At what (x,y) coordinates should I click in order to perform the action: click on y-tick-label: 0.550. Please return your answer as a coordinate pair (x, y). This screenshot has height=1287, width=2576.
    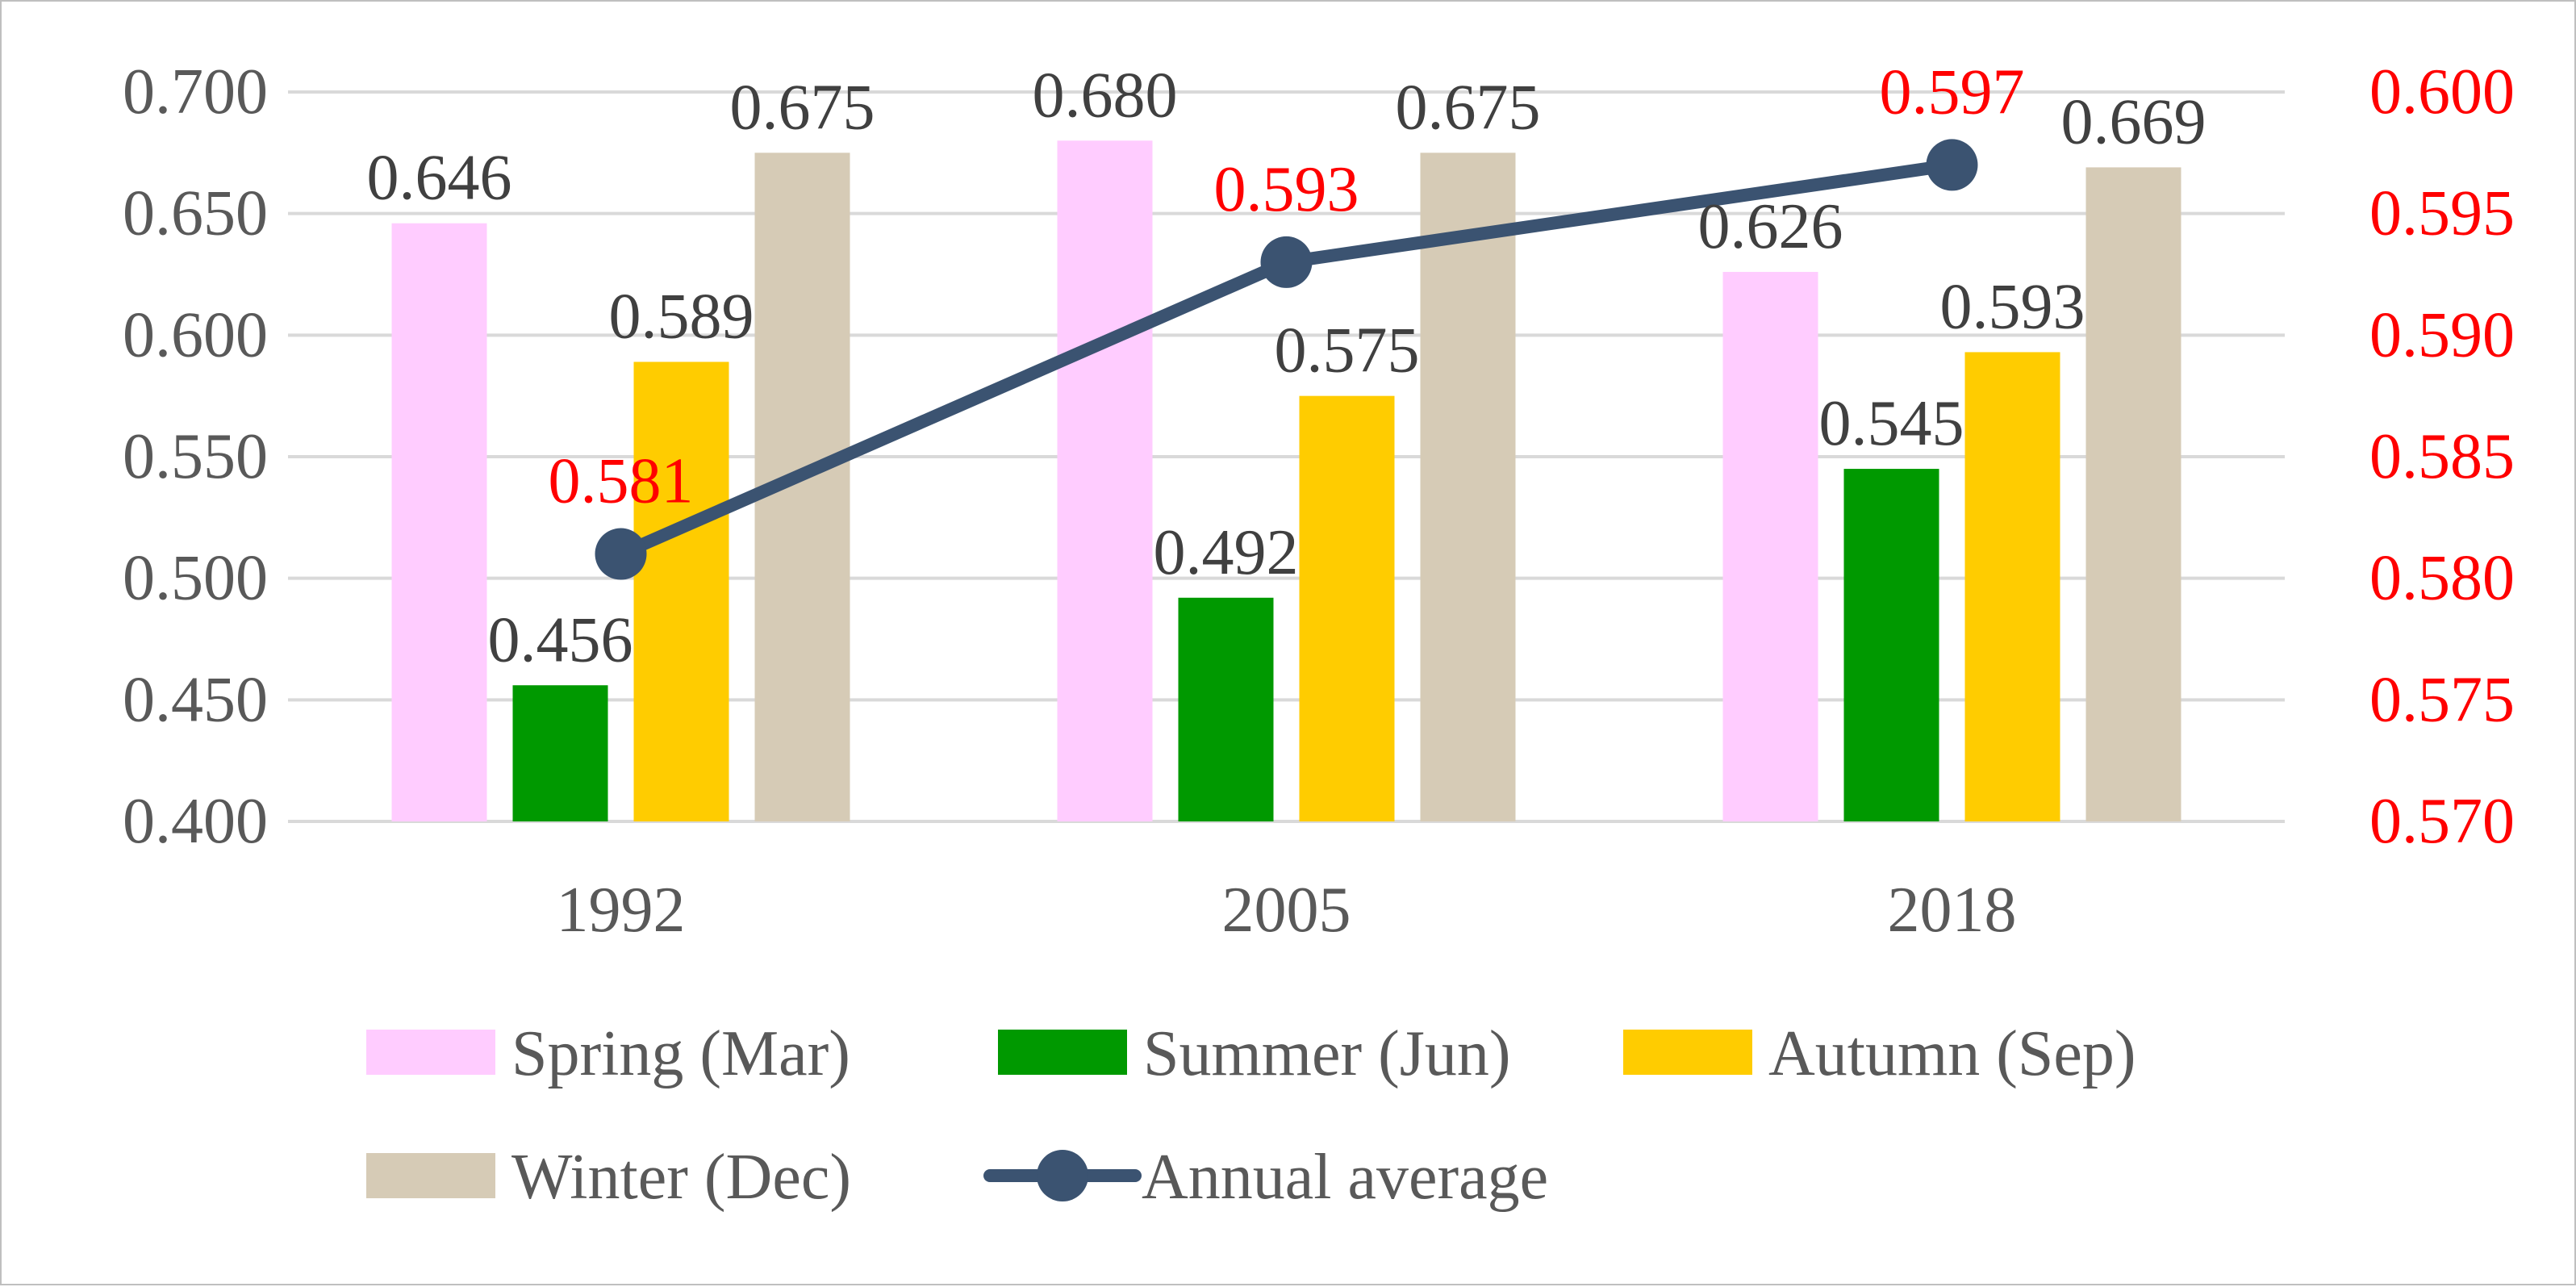
    Looking at the image, I should click on (195, 456).